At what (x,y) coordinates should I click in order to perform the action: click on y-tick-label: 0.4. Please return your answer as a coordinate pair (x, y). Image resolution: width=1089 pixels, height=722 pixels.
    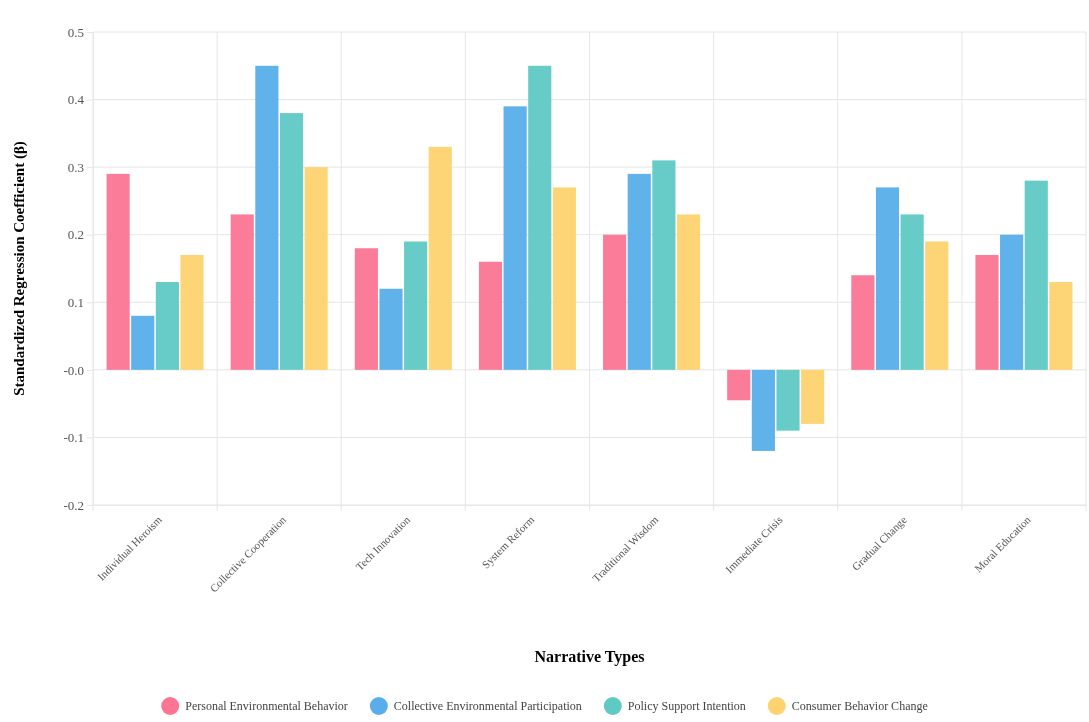
    Looking at the image, I should click on (76, 100).